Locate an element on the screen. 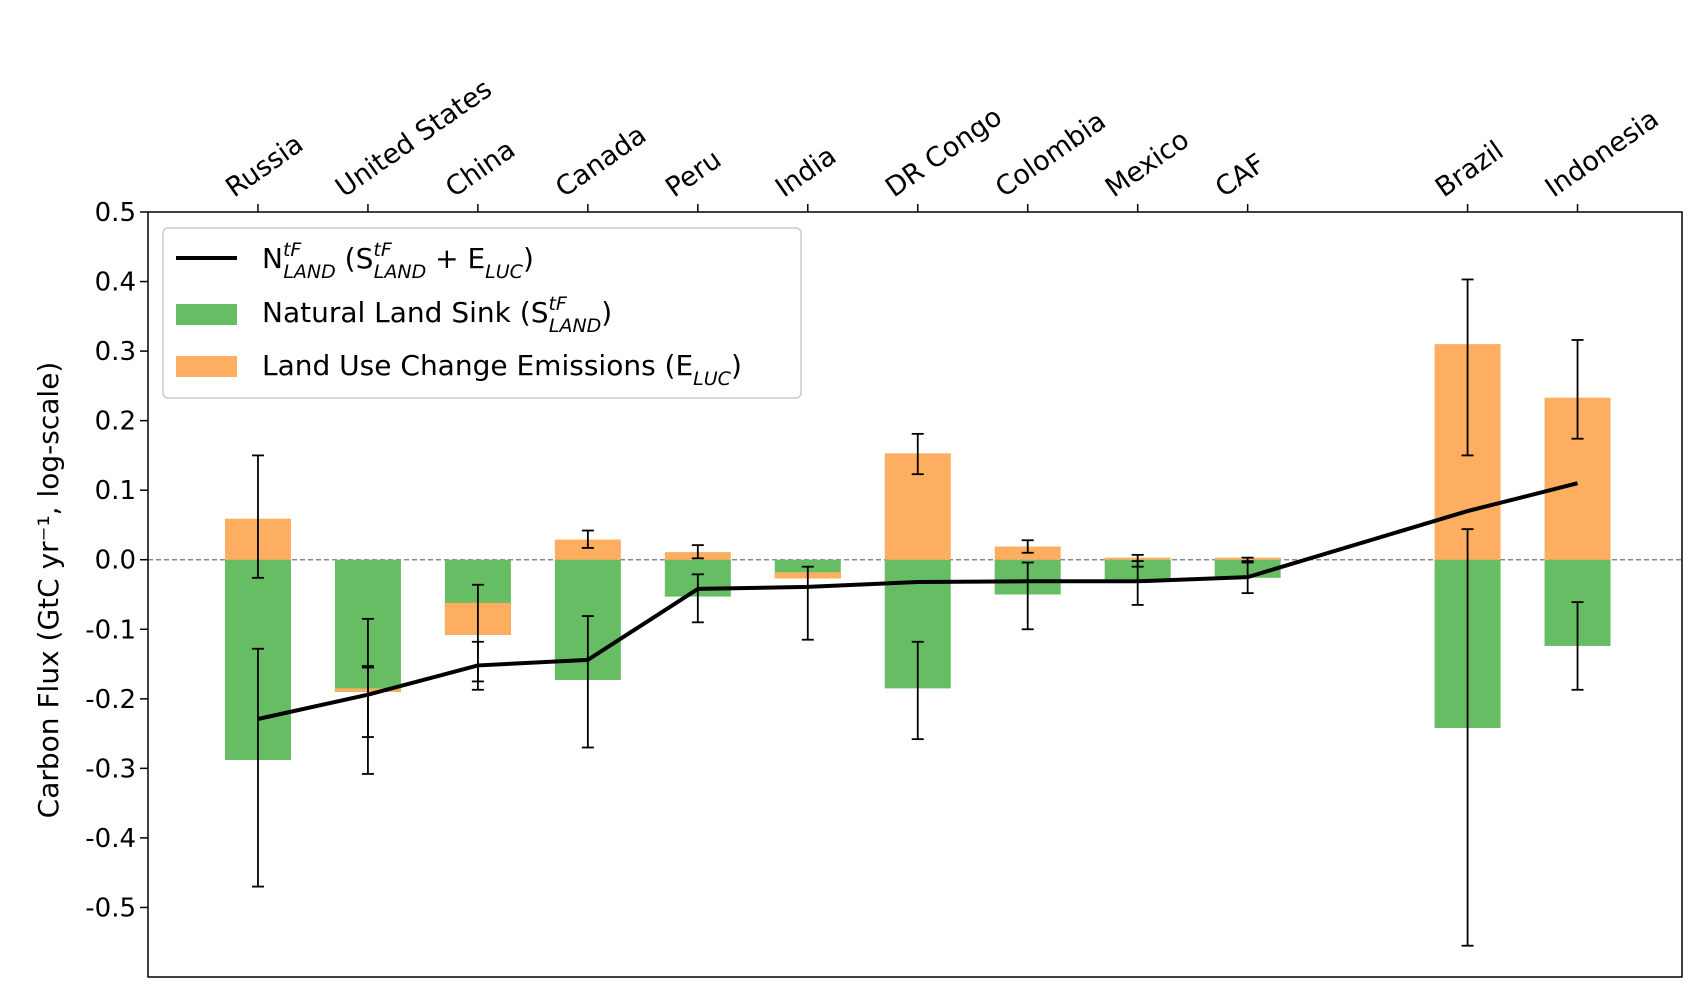  x-tick-label-caf: CAF is located at coordinates (1240, 176).